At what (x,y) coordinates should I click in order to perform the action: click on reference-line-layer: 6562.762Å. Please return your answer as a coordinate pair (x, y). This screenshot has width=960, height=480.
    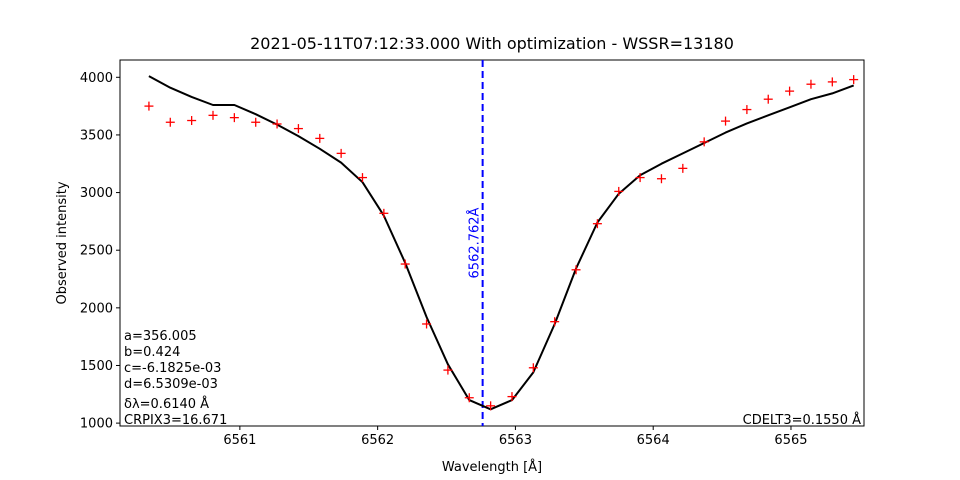
    Looking at the image, I should click on (475, 243).